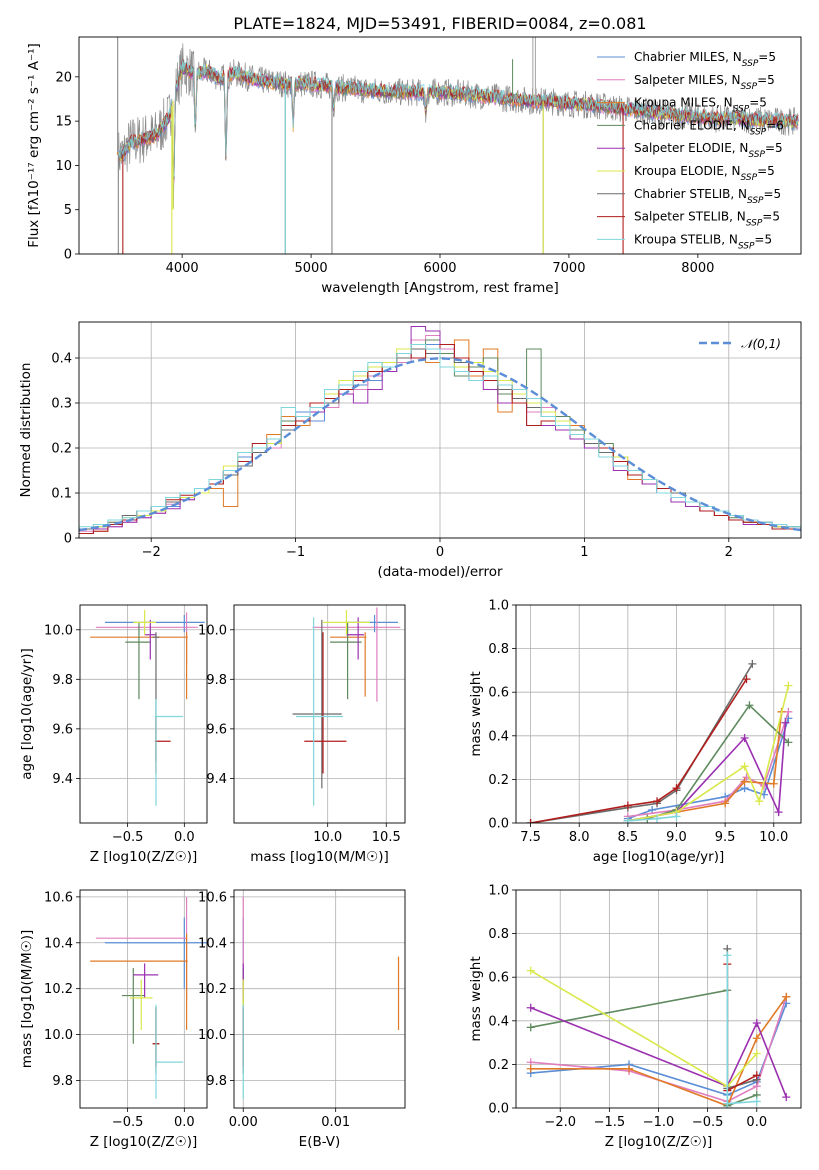 This screenshot has height=1170, width=819. I want to click on x-tick-label: 9.5, so click(725, 837).